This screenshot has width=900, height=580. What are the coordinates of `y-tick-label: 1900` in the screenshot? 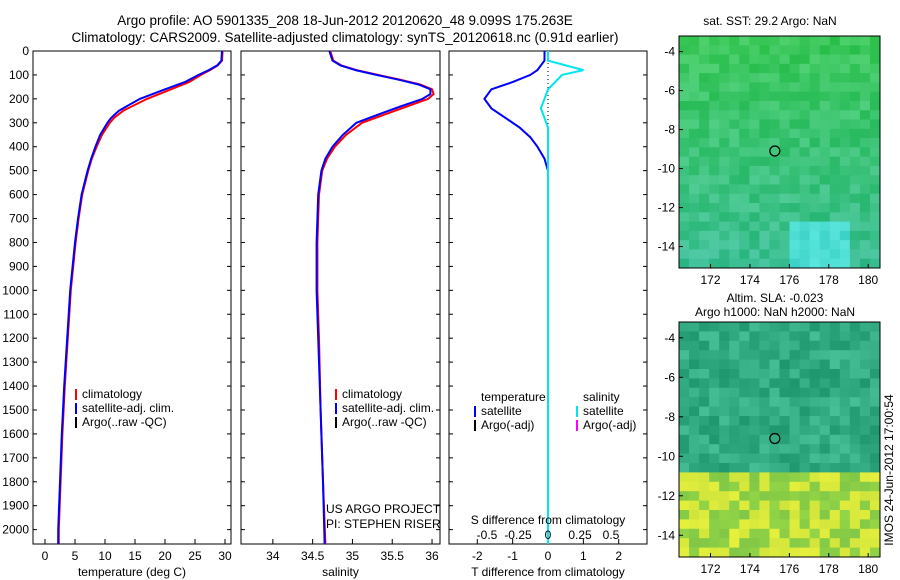 It's located at (15, 506).